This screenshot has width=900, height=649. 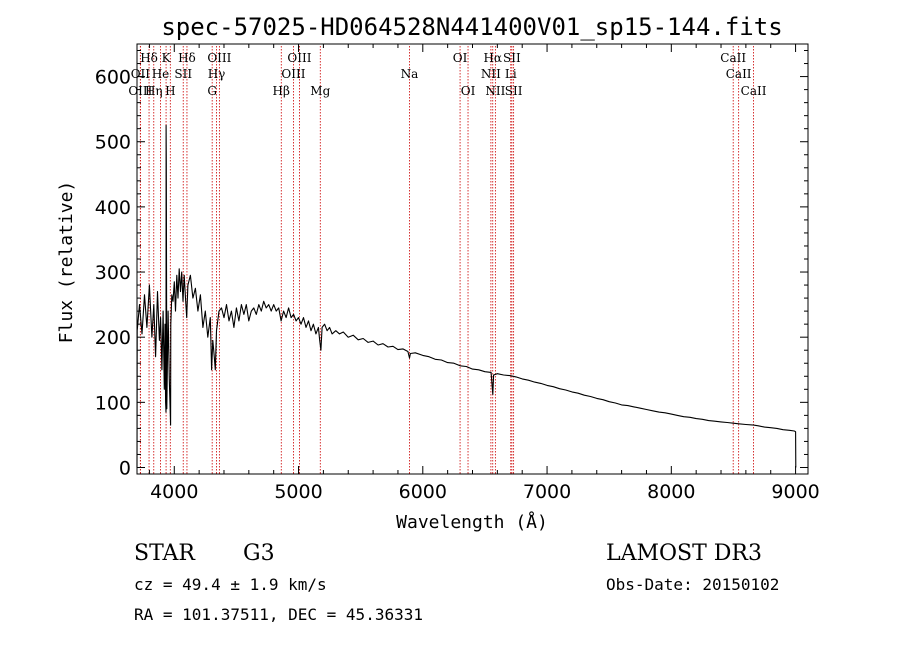 What do you see at coordinates (468, 91) in the screenshot?
I see `line-label-24: OI` at bounding box center [468, 91].